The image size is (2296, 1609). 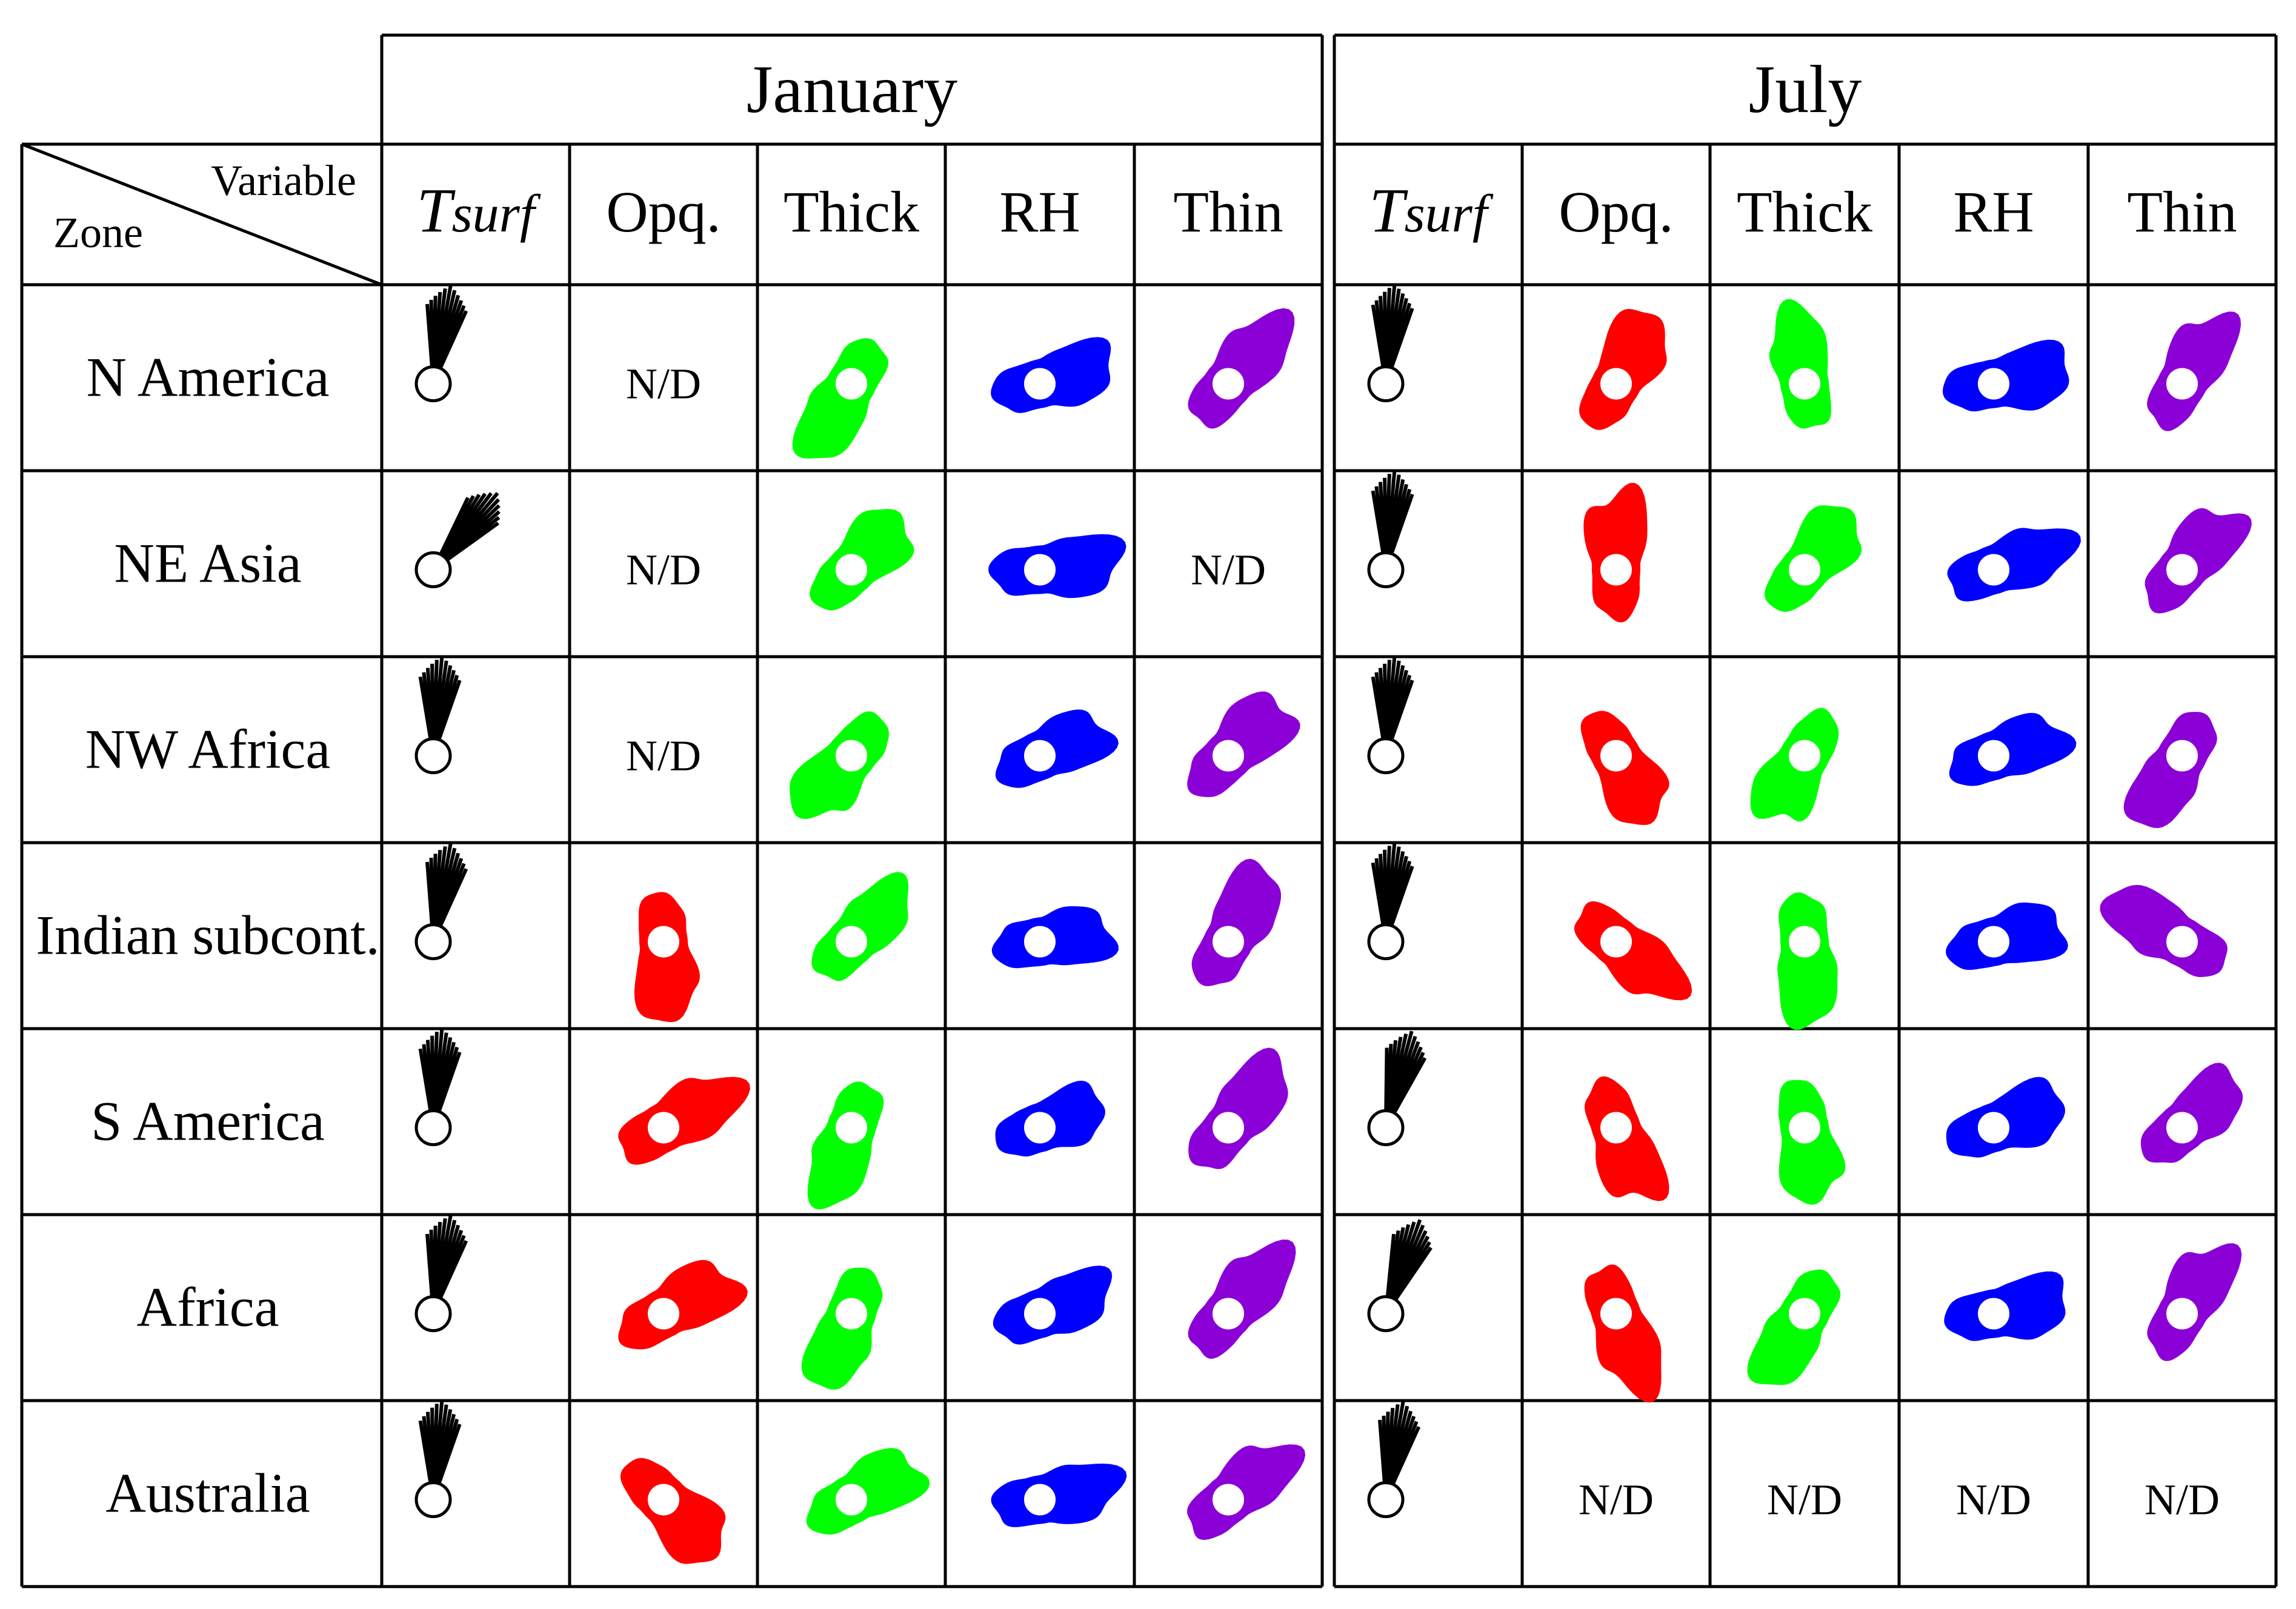 What do you see at coordinates (852, 89) in the screenshot?
I see `month-header-january: January` at bounding box center [852, 89].